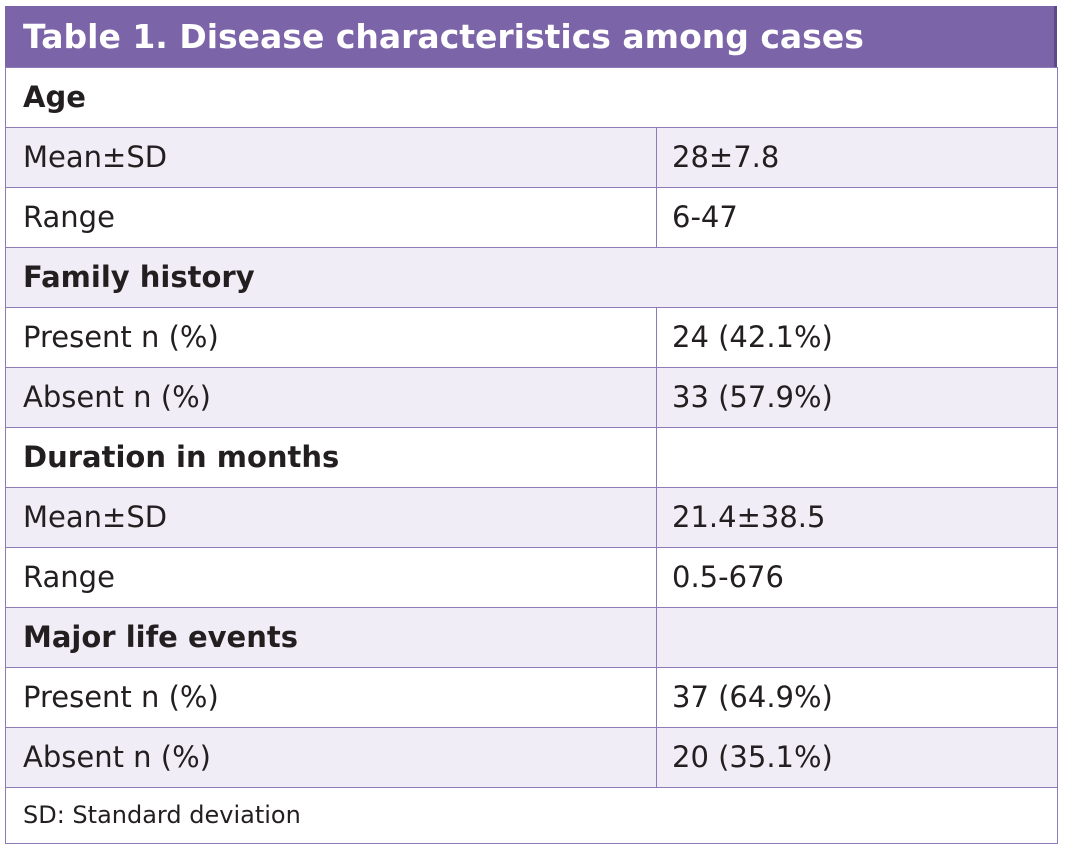 This screenshot has height=848, width=1065. Describe the element at coordinates (857, 217) in the screenshot. I see `row-value: 6-47` at that location.